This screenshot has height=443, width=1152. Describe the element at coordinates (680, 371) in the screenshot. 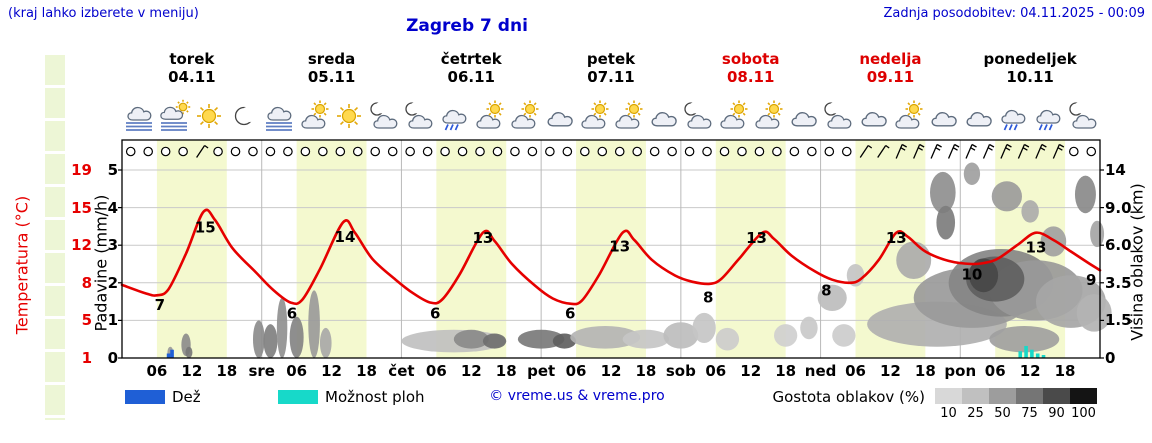

I see `day-separator-label: sob` at that location.